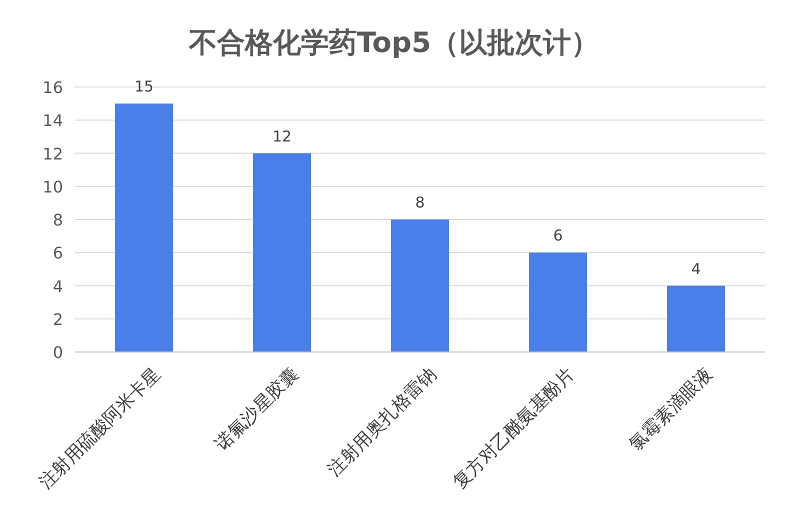 The image size is (788, 530). I want to click on data-label: 4, so click(696, 269).